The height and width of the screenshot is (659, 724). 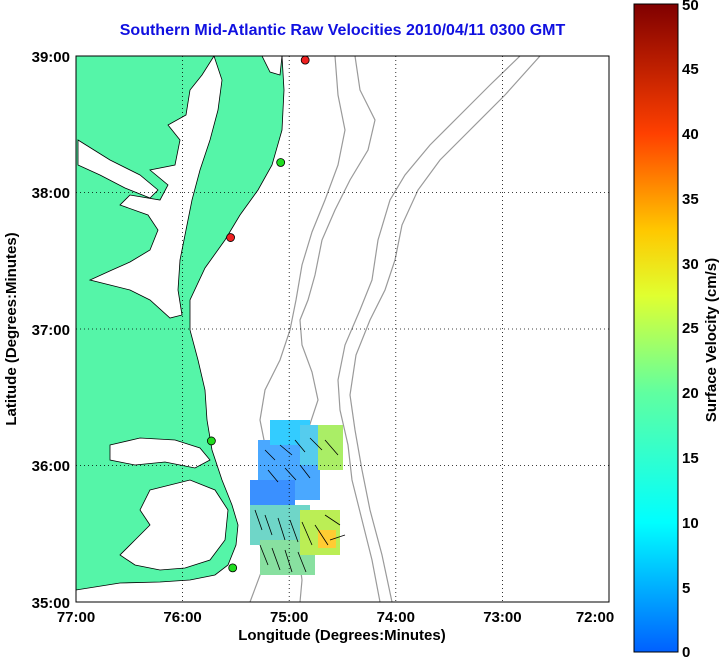 What do you see at coordinates (656, 328) in the screenshot?
I see `colorbar` at bounding box center [656, 328].